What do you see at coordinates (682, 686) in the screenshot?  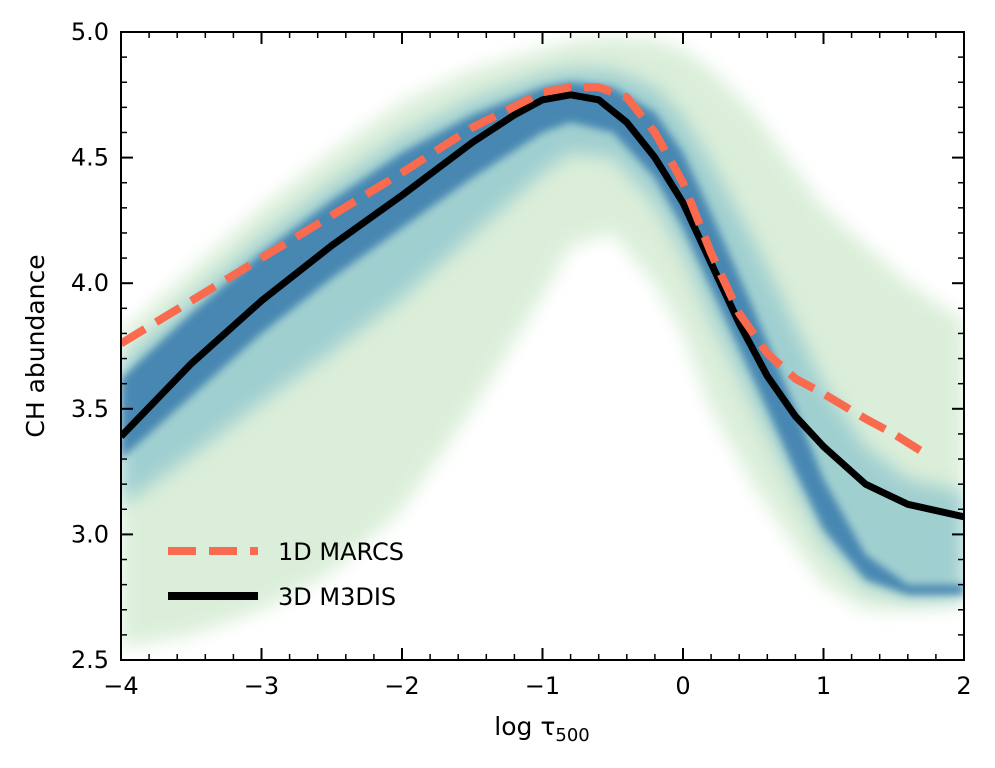 I see `x-tick-label: 0` at bounding box center [682, 686].